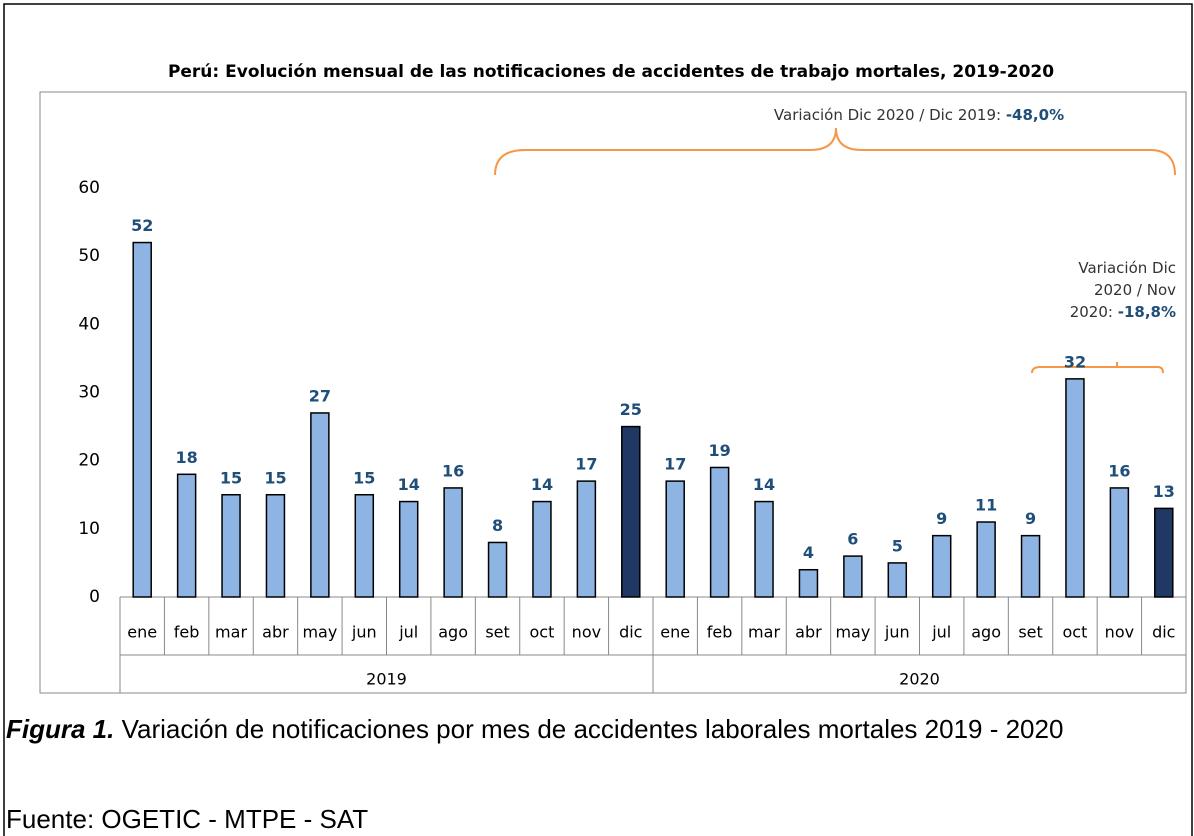 Image resolution: width=1194 pixels, height=836 pixels. Describe the element at coordinates (497, 525) in the screenshot. I see `data-label: 8` at that location.